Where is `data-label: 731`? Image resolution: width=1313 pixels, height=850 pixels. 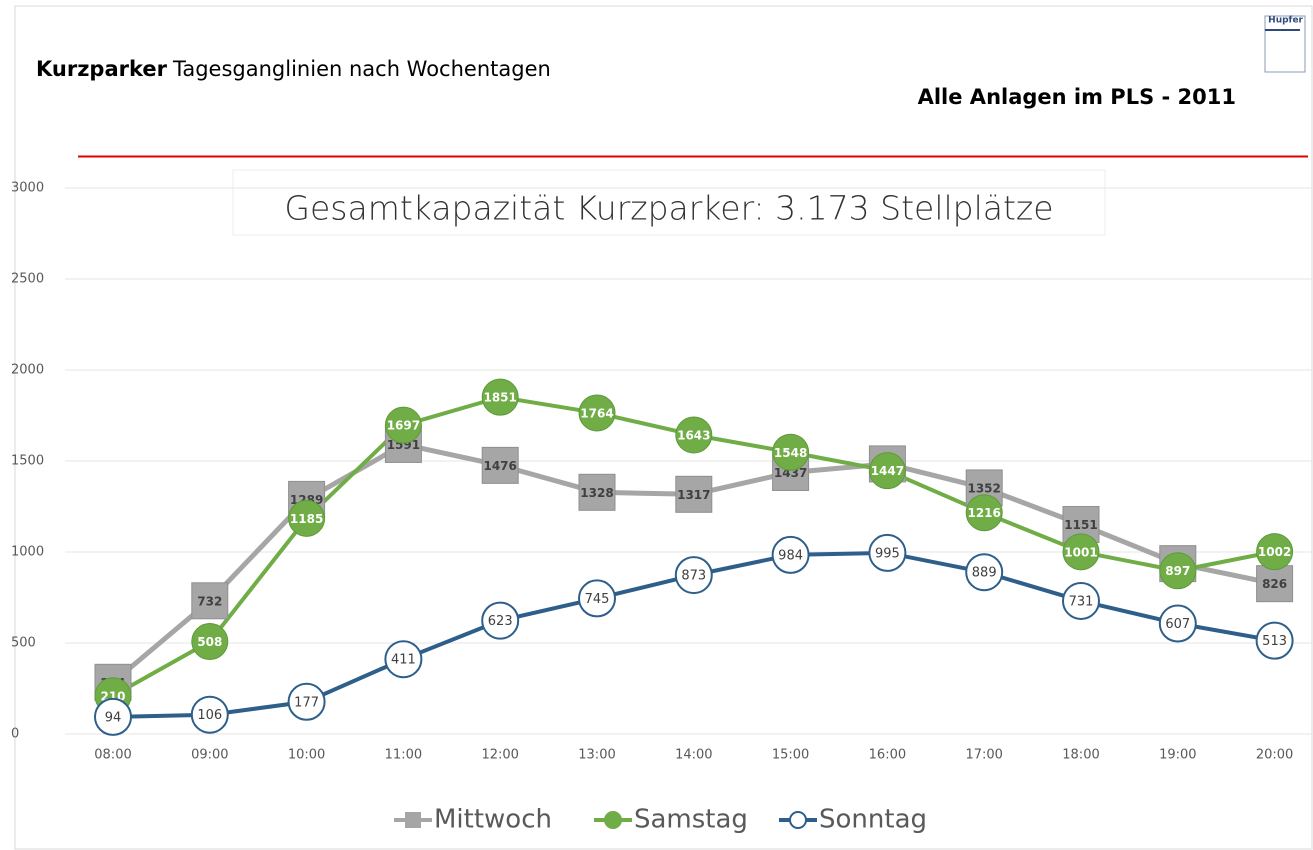
data-label: 731 is located at coordinates (1081, 601).